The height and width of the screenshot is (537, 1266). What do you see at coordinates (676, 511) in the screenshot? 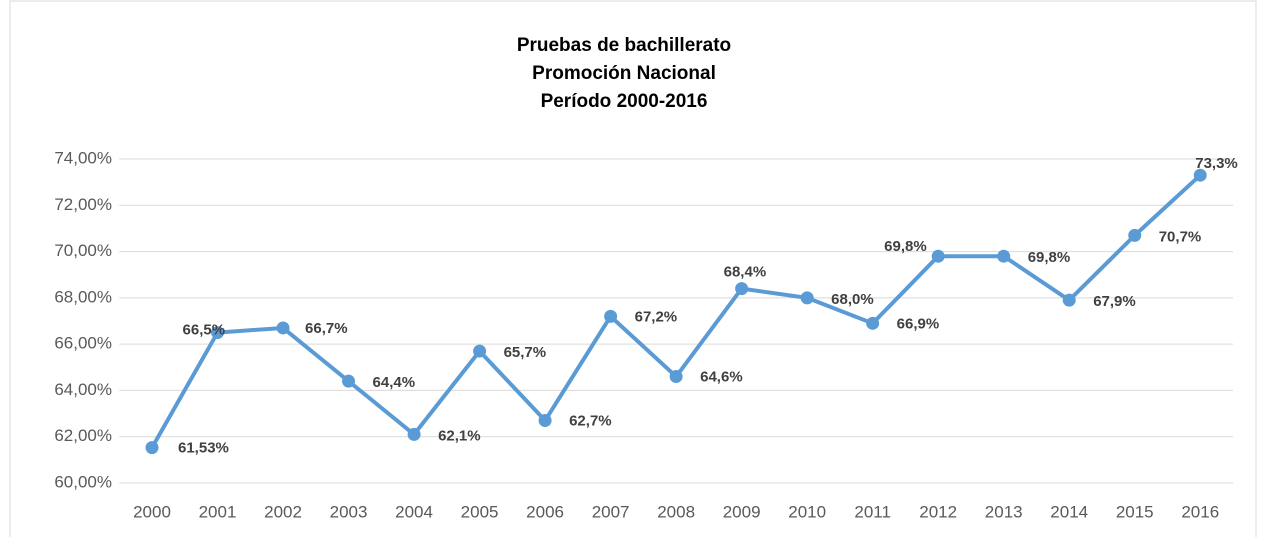
I see `x-tick-label: 2008` at bounding box center [676, 511].